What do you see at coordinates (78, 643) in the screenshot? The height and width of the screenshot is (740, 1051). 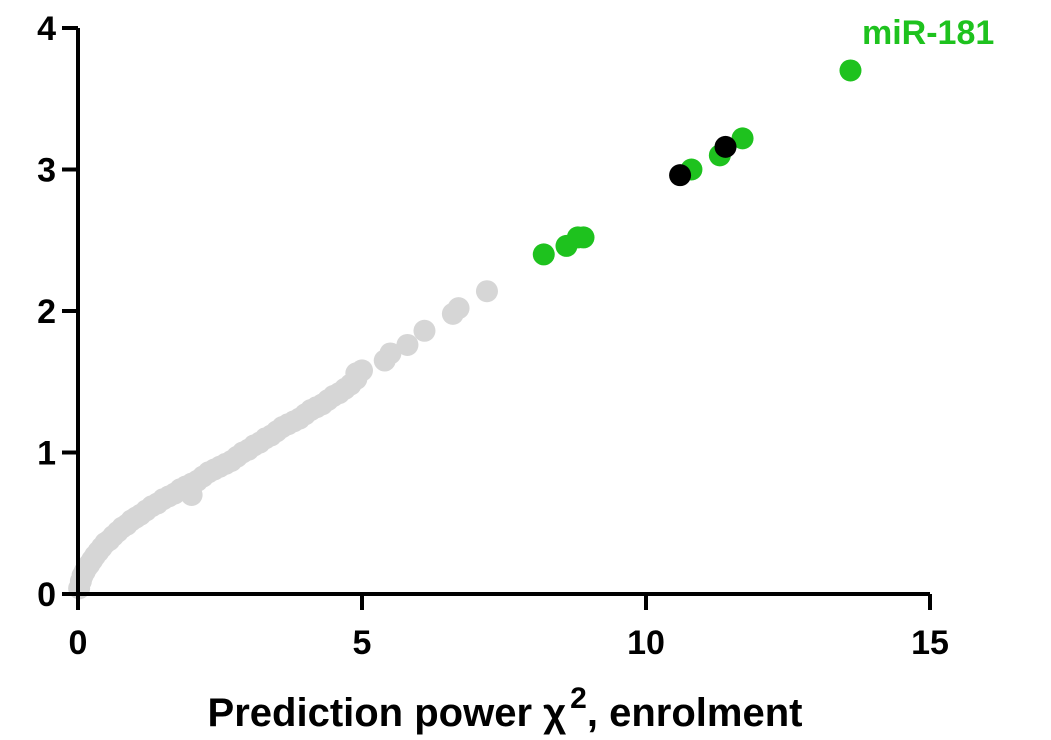 I see `x-tick-label: 0` at bounding box center [78, 643].